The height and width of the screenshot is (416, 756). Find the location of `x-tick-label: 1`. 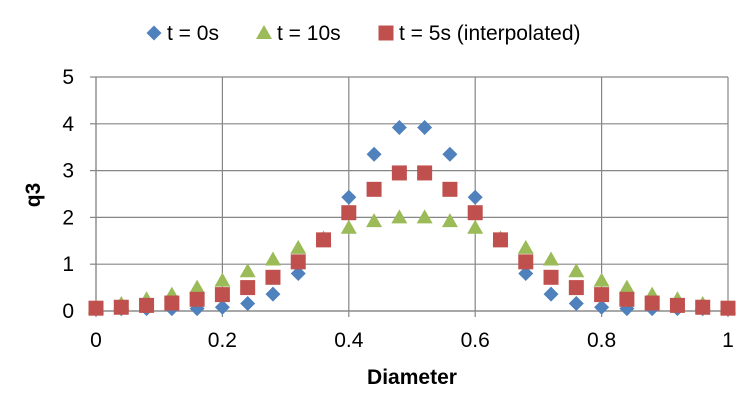

x-tick-label: 1 is located at coordinates (728, 340).